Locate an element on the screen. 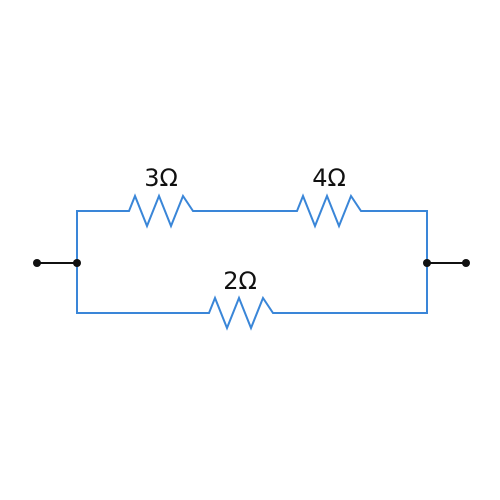  right-junction-dot is located at coordinates (427, 263).